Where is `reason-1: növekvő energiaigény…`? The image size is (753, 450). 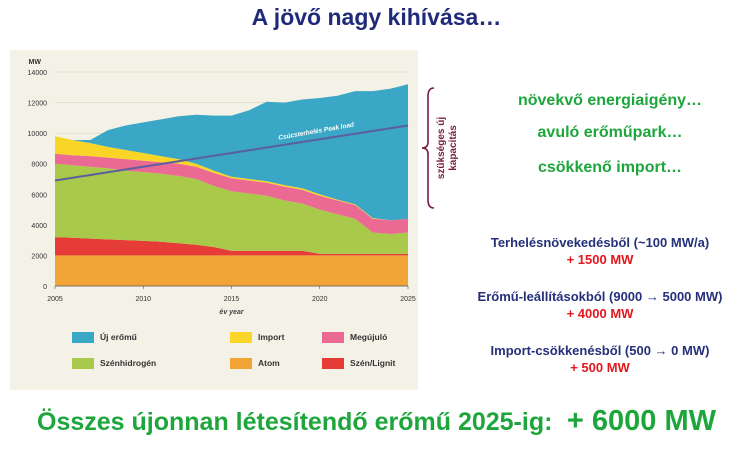
reason-1: növekvő energiaigény… is located at coordinates (610, 100).